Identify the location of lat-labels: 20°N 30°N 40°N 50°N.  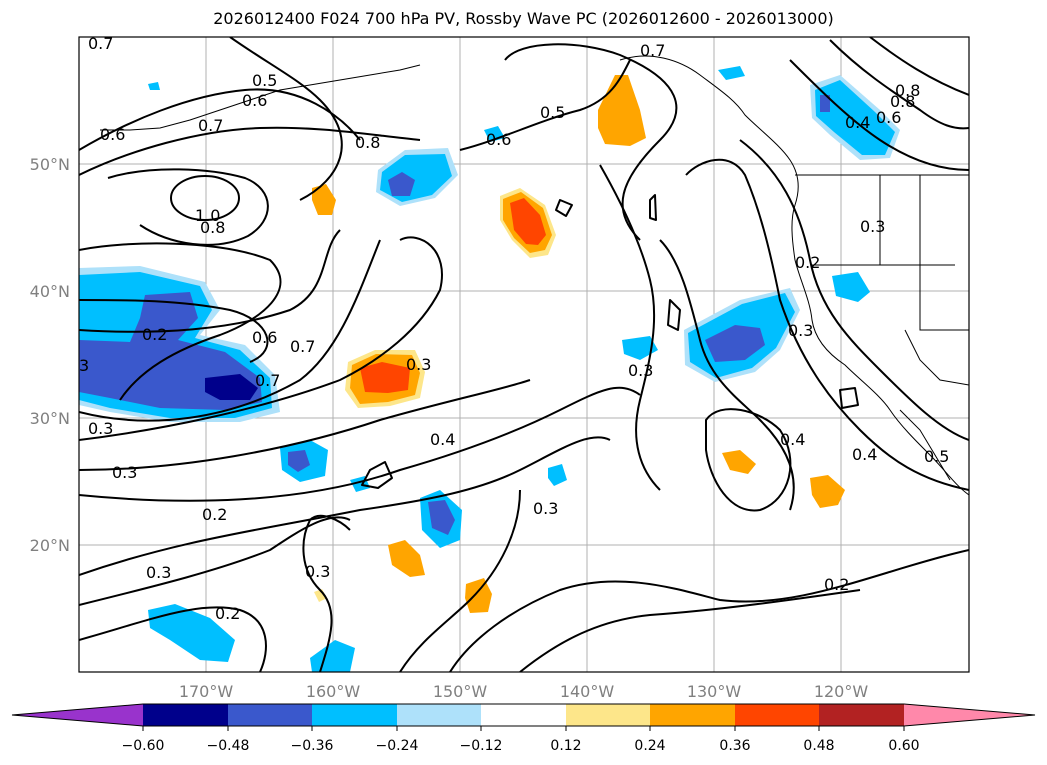
(50, 355).